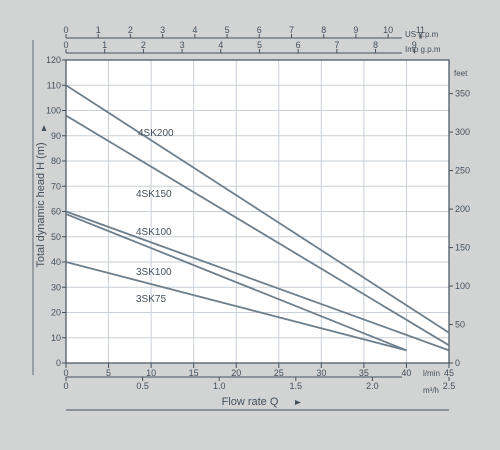 The image size is (500, 450). I want to click on secondary-x-tick-label-us: 2, so click(130, 30).